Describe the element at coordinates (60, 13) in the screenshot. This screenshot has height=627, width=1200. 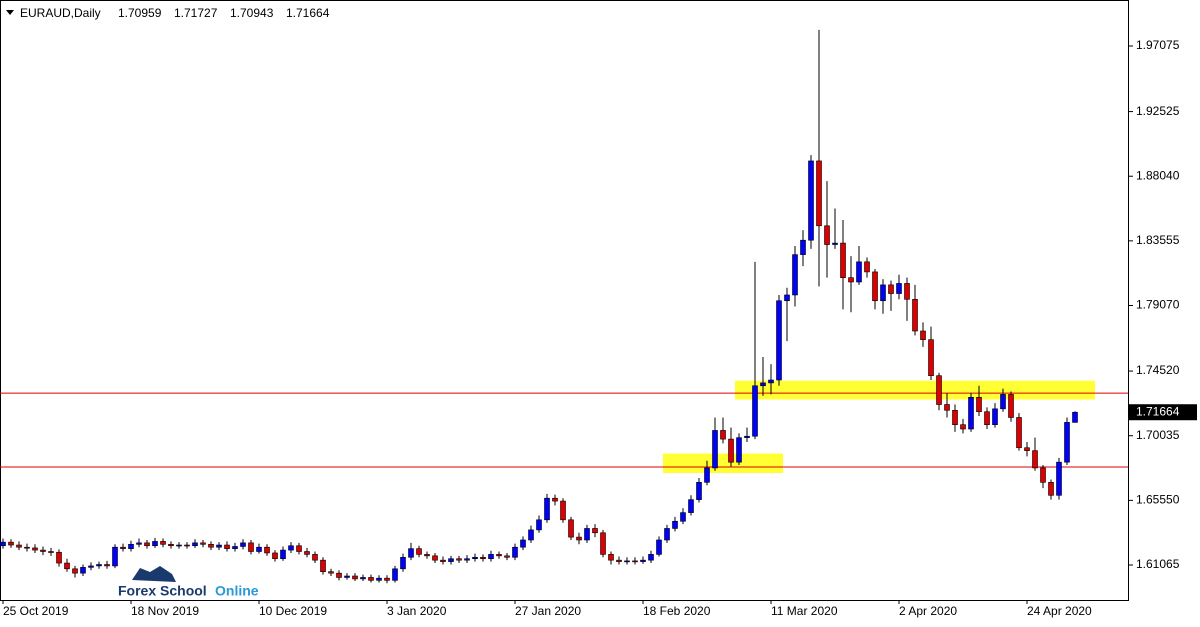
I see `chart-title: EURAUD,Daily` at that location.